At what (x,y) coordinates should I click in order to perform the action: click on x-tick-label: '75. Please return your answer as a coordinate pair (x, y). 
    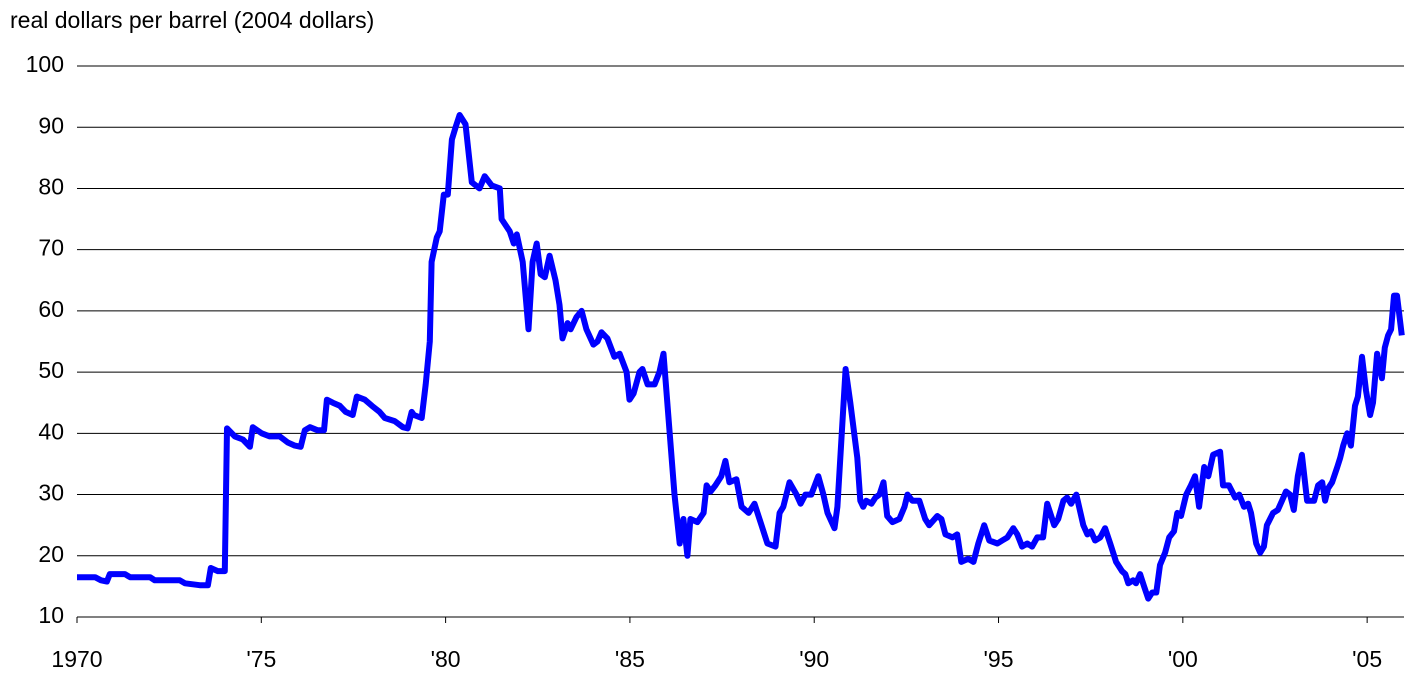
    Looking at the image, I should click on (261, 659).